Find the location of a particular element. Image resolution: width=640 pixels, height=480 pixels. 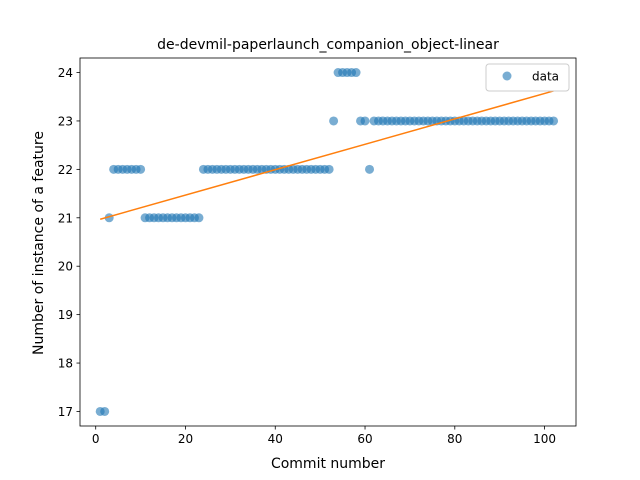

y-axis-label: Number of instance of a feature is located at coordinates (39, 243).